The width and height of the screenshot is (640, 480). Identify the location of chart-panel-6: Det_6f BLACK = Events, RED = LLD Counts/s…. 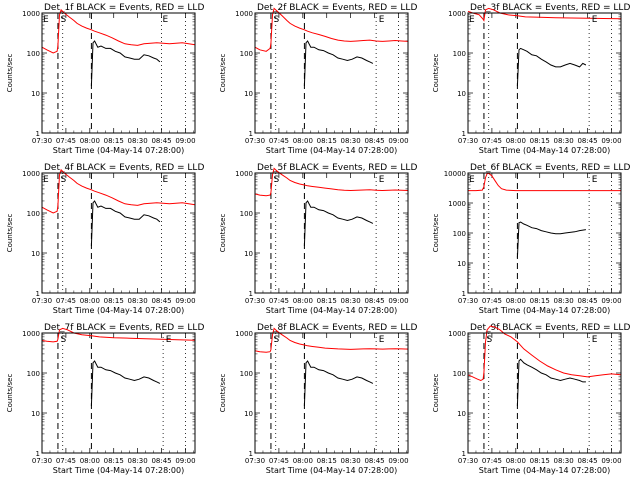
(531, 239).